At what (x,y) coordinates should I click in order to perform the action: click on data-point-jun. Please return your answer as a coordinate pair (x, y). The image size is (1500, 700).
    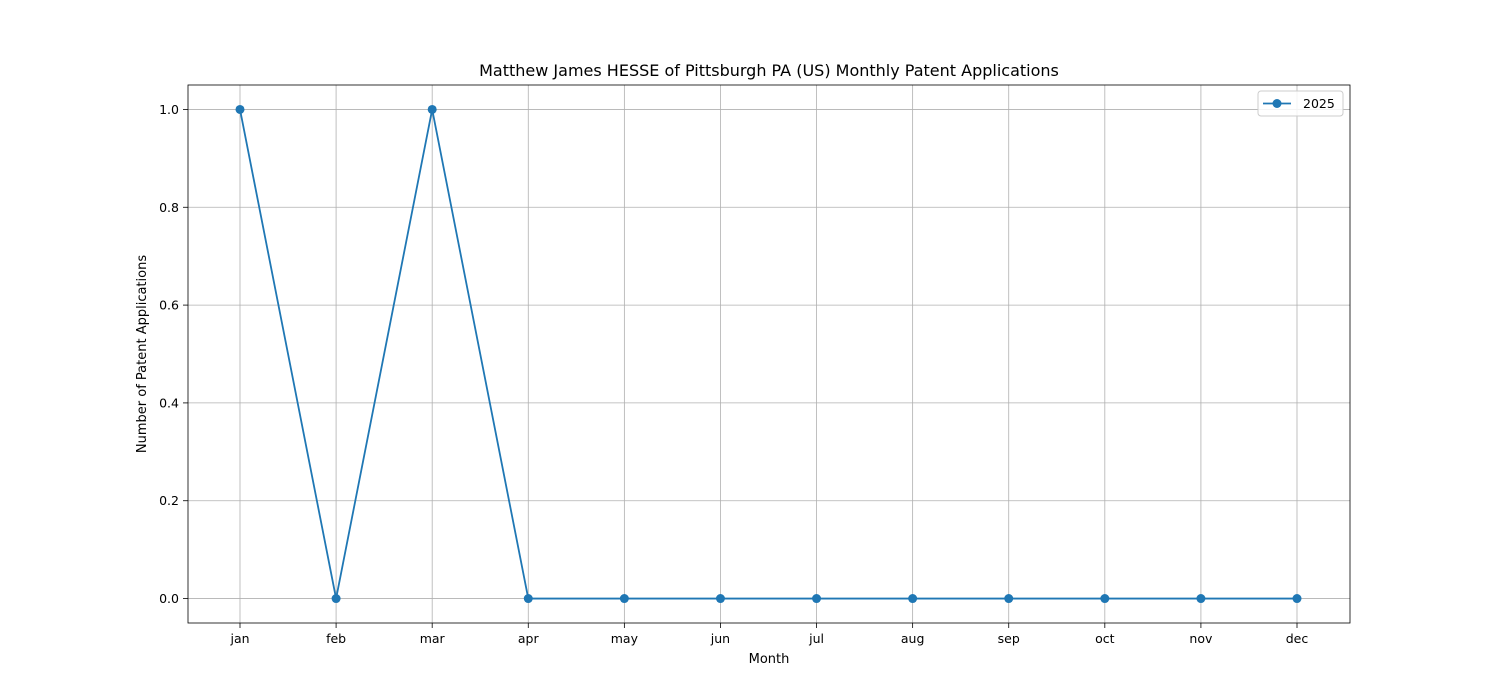
    Looking at the image, I should click on (720, 598).